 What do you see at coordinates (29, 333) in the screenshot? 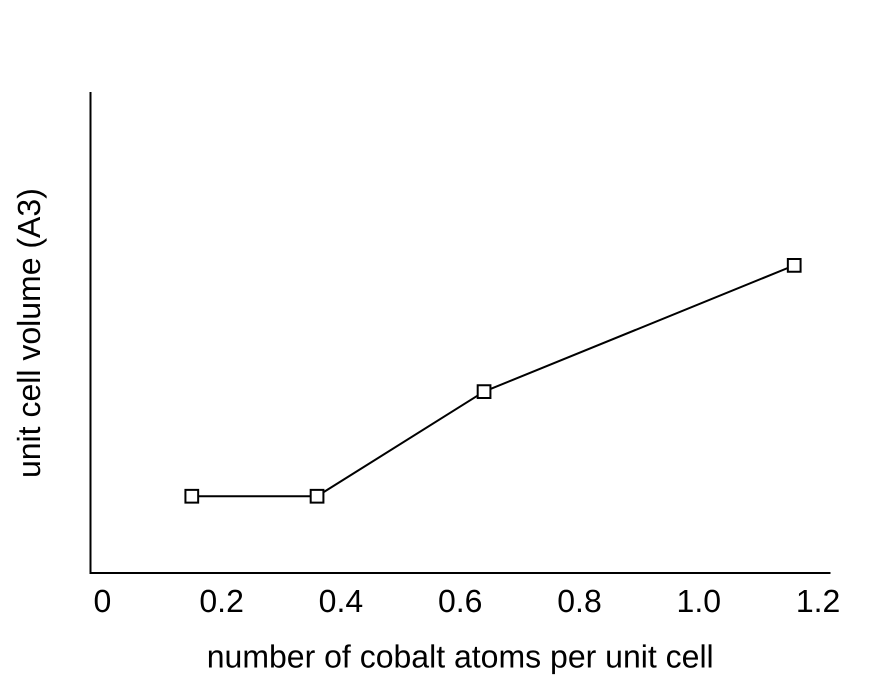
I see `y-axis-title: unit cell volume (A3)` at bounding box center [29, 333].